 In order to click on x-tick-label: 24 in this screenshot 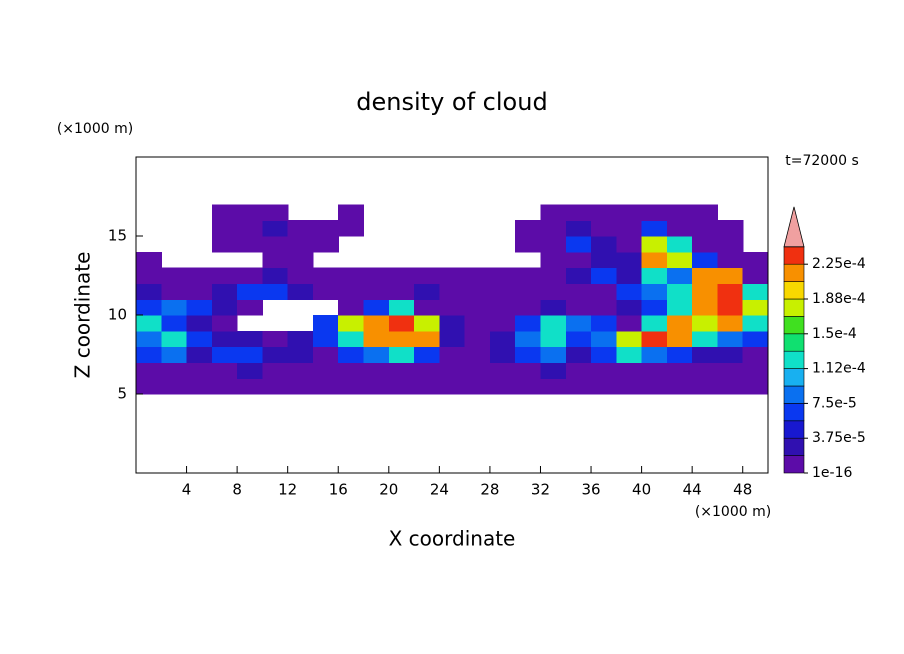, I will do `click(439, 490)`.